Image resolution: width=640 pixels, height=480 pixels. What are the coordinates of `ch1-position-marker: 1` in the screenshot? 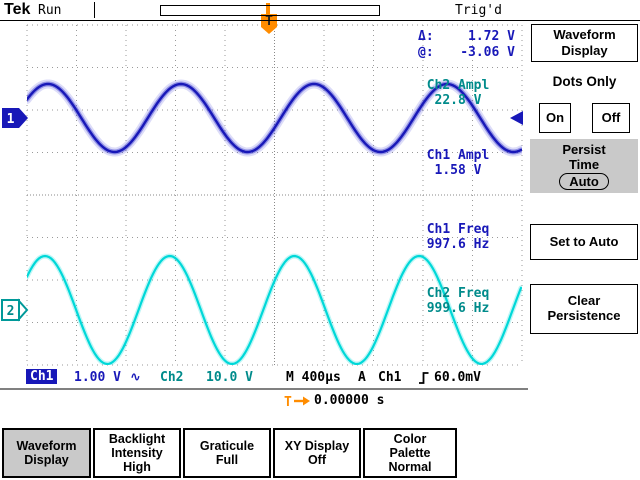 It's located at (15, 118).